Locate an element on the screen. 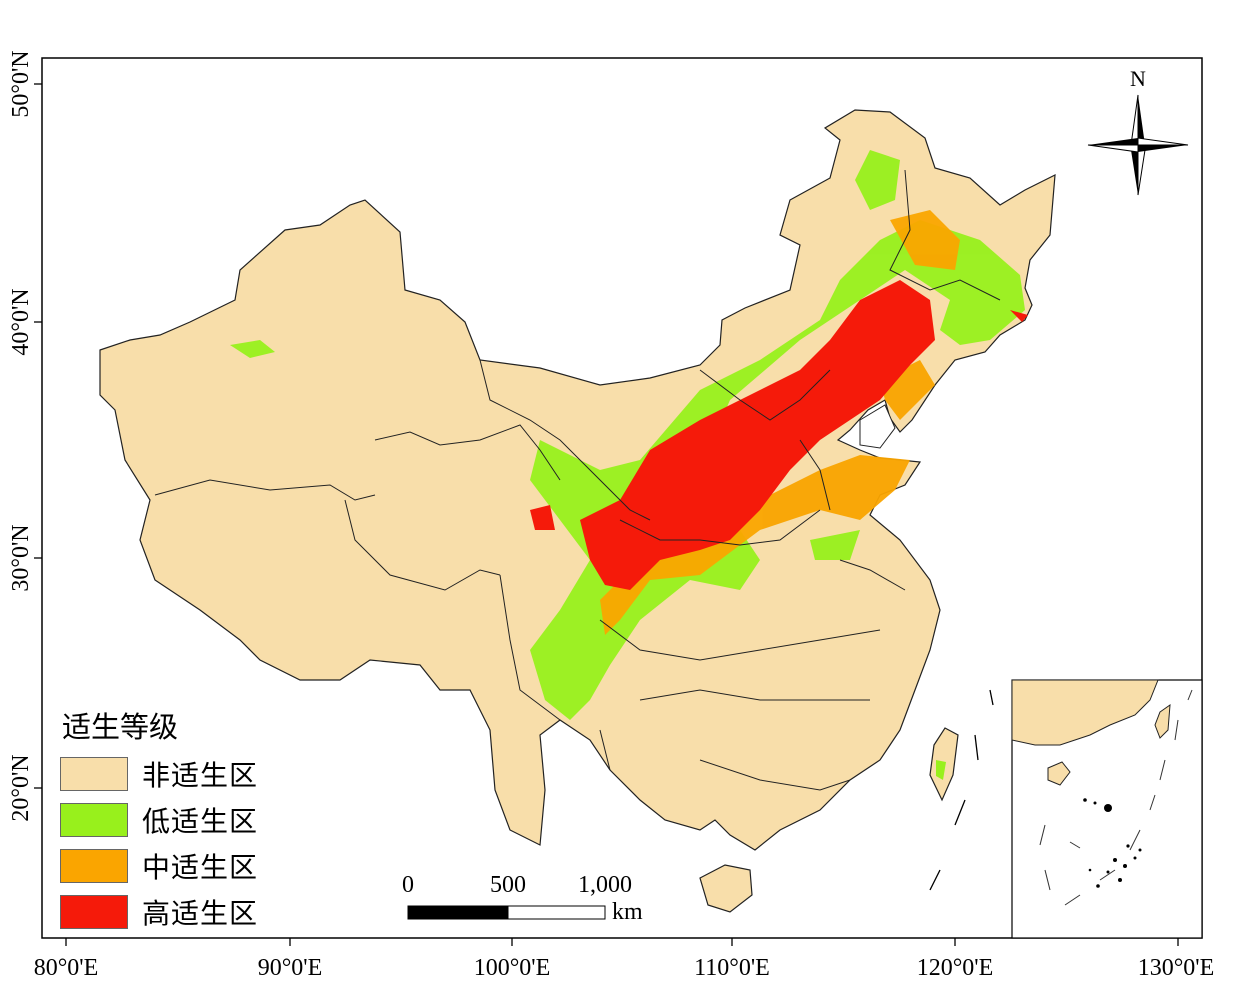  legend-item-high: 高适生区 is located at coordinates (159, 912).